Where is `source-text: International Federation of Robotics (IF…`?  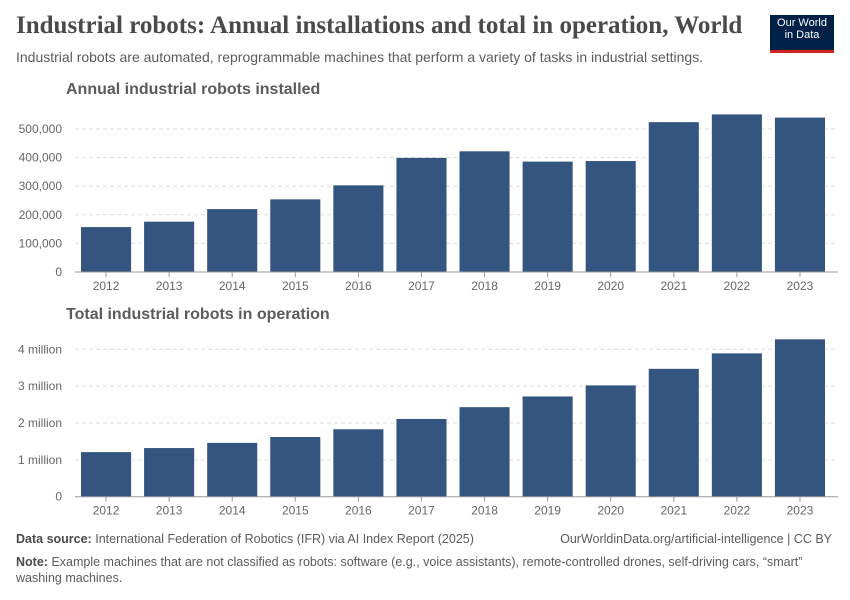
source-text: International Federation of Robotics (IF… is located at coordinates (284, 539).